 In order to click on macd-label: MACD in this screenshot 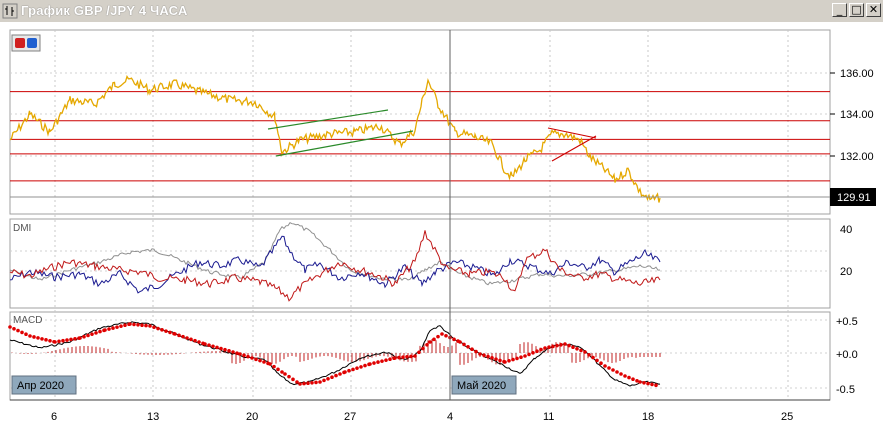, I will do `click(27, 320)`.